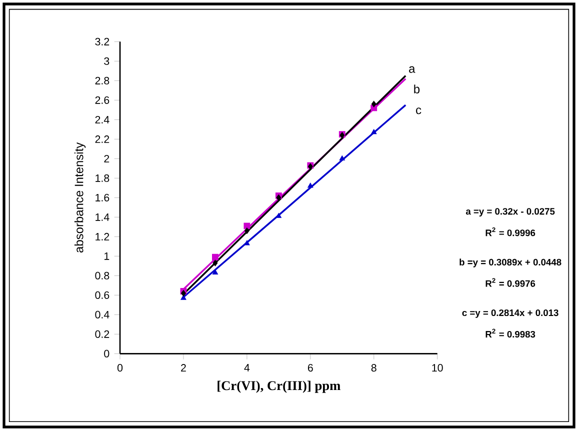  Describe the element at coordinates (419, 111) in the screenshot. I see `annotation: c` at that location.